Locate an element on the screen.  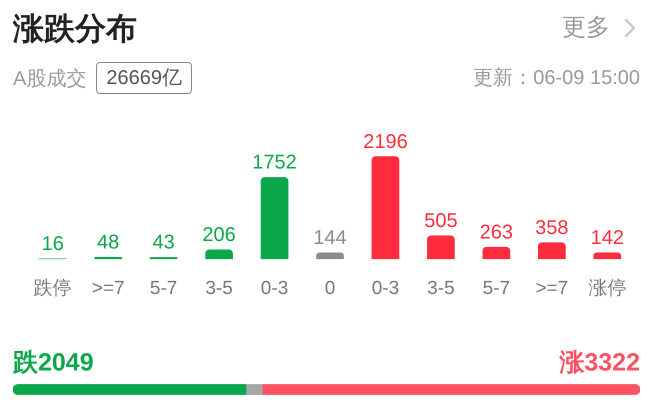
data-label: 358 is located at coordinates (552, 227).